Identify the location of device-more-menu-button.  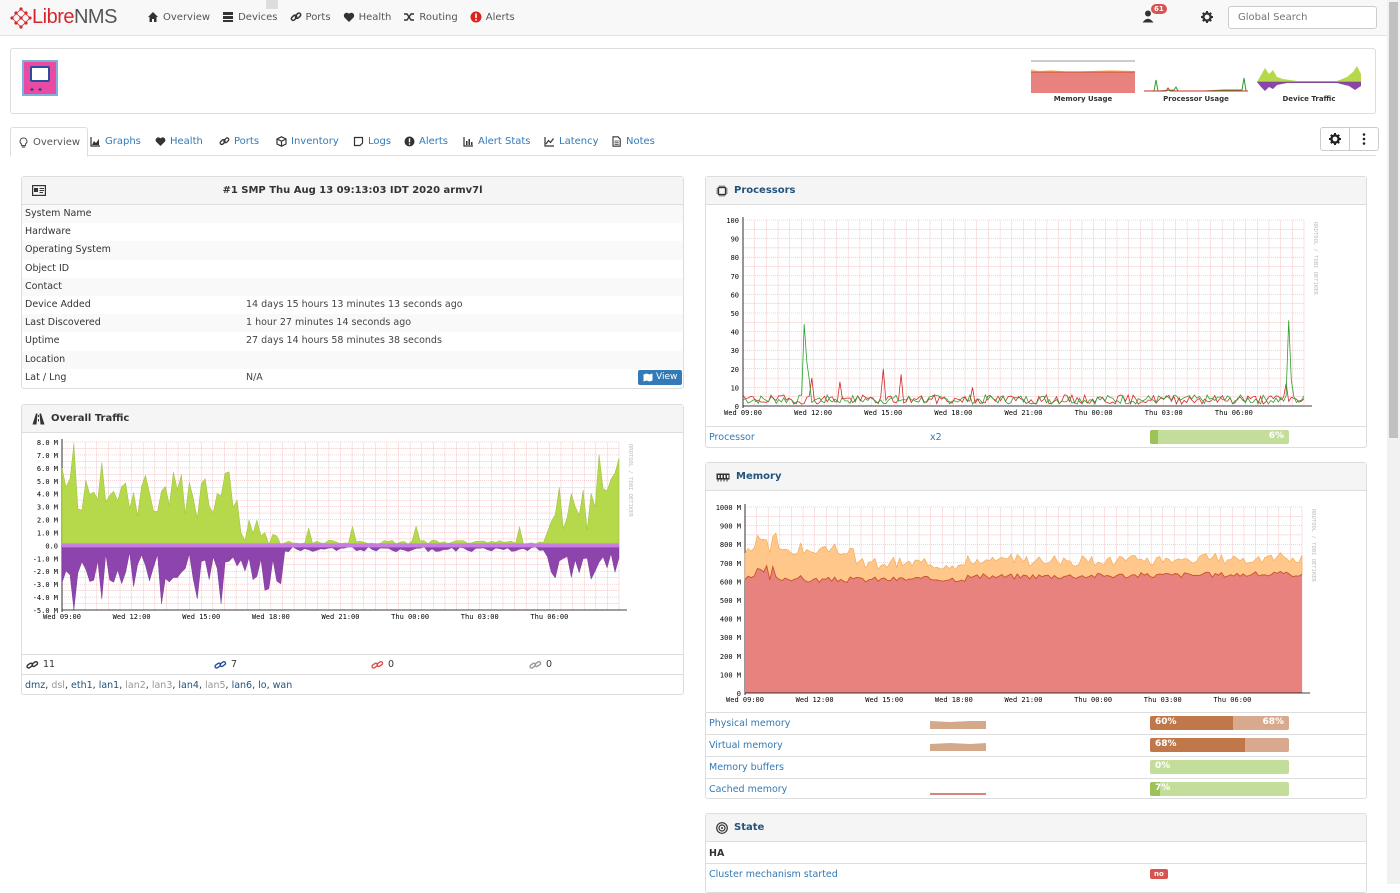
(1364, 139).